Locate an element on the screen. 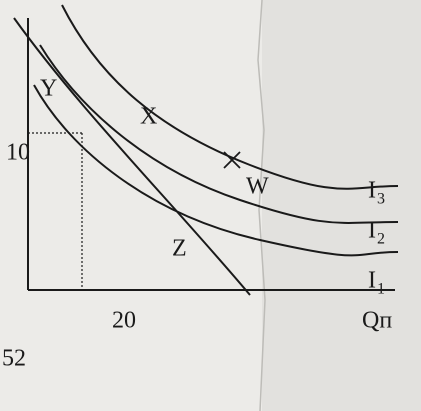 The image size is (421, 411). point-label: Z is located at coordinates (179, 249).